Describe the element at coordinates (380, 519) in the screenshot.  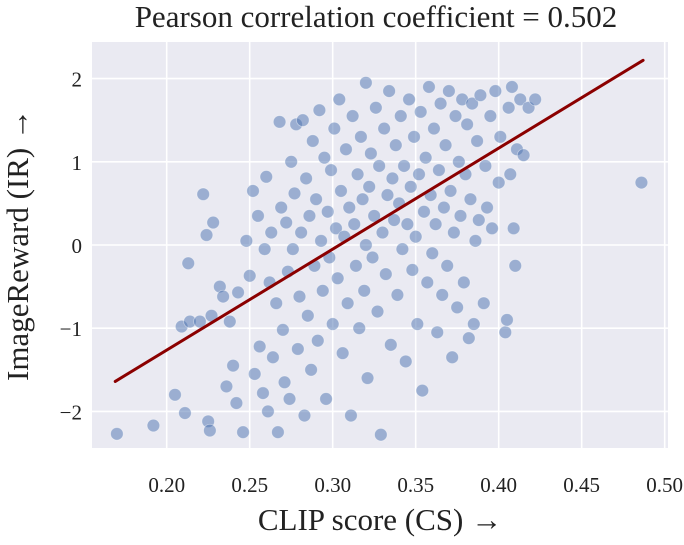
I see `x-axis-label: CLIP score (CS) →` at that location.